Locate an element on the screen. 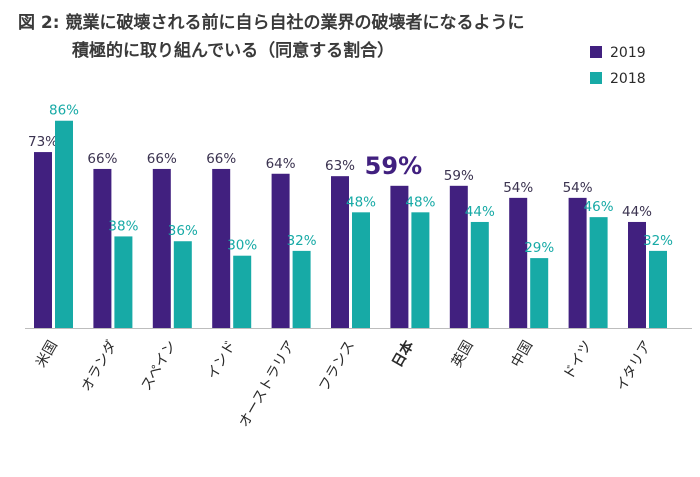  x-tick-label: 日本 is located at coordinates (403, 354).